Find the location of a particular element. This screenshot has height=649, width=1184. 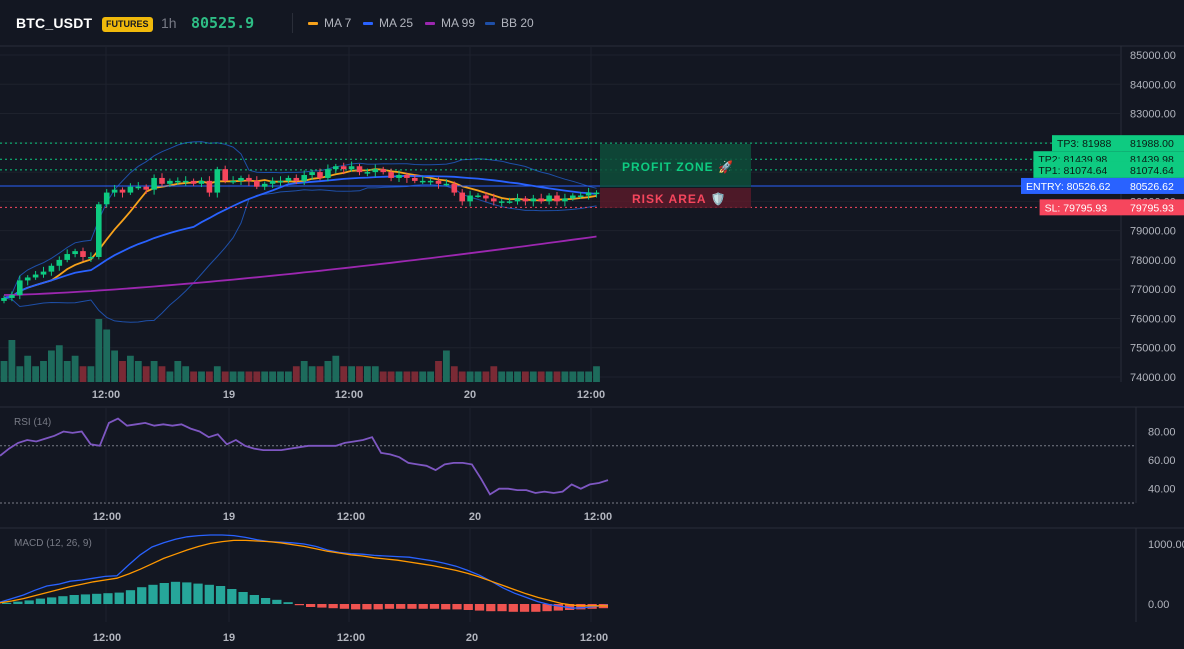

level-axis-label: 81988.00 is located at coordinates (1152, 144).